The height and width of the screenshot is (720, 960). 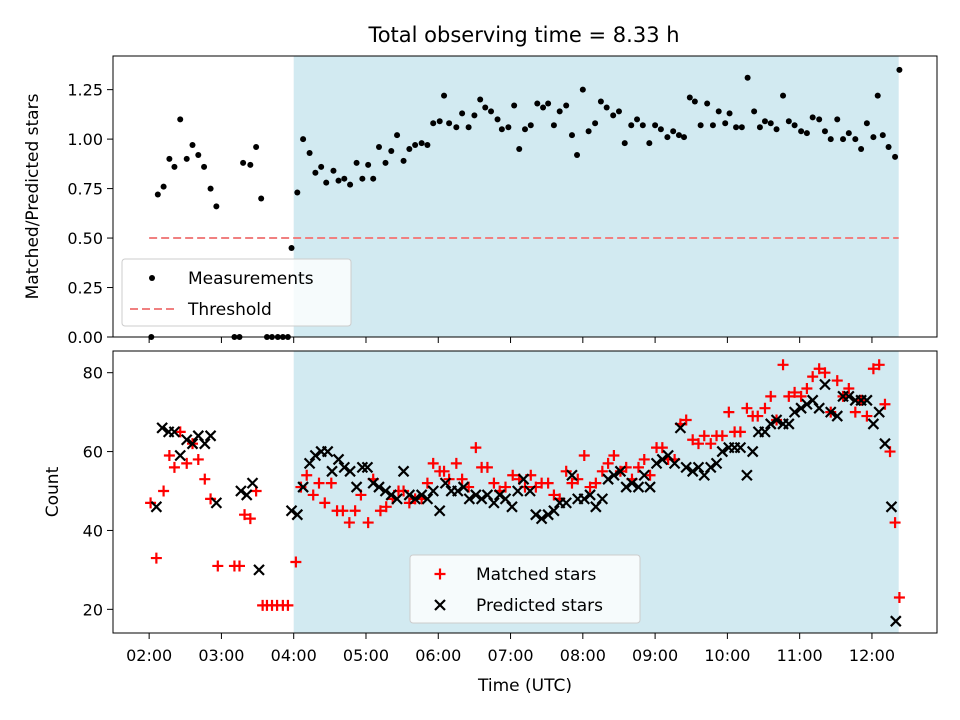 What do you see at coordinates (510, 340) in the screenshot?
I see `ratio-x-ticks` at bounding box center [510, 340].